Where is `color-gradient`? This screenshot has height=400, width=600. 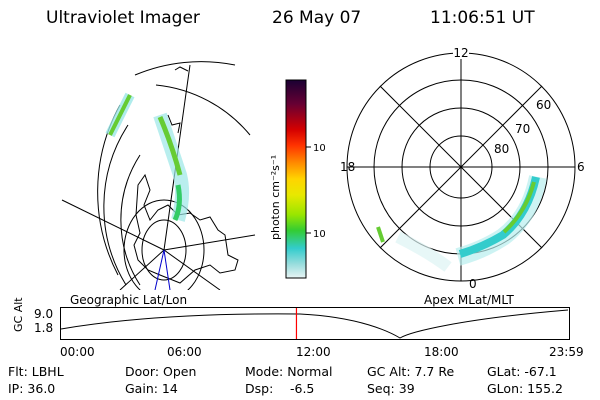
color-gradient is located at coordinates (296, 179).